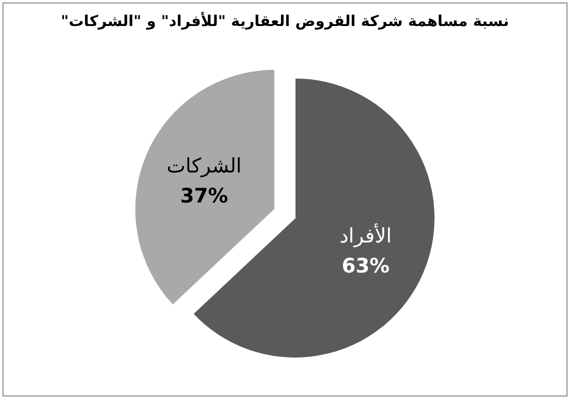 The height and width of the screenshot is (399, 570). What do you see at coordinates (204, 166) in the screenshot?
I see `slice-label: الشركات` at bounding box center [204, 166].